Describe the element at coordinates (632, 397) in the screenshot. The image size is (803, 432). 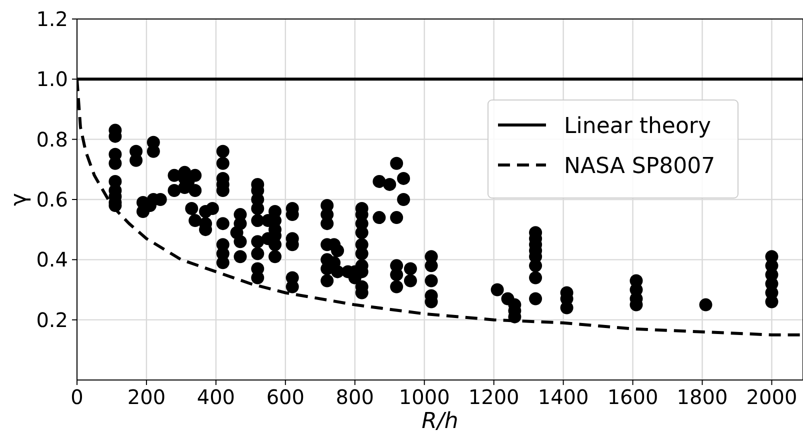
I see `x-tick-label: 1600` at that location.